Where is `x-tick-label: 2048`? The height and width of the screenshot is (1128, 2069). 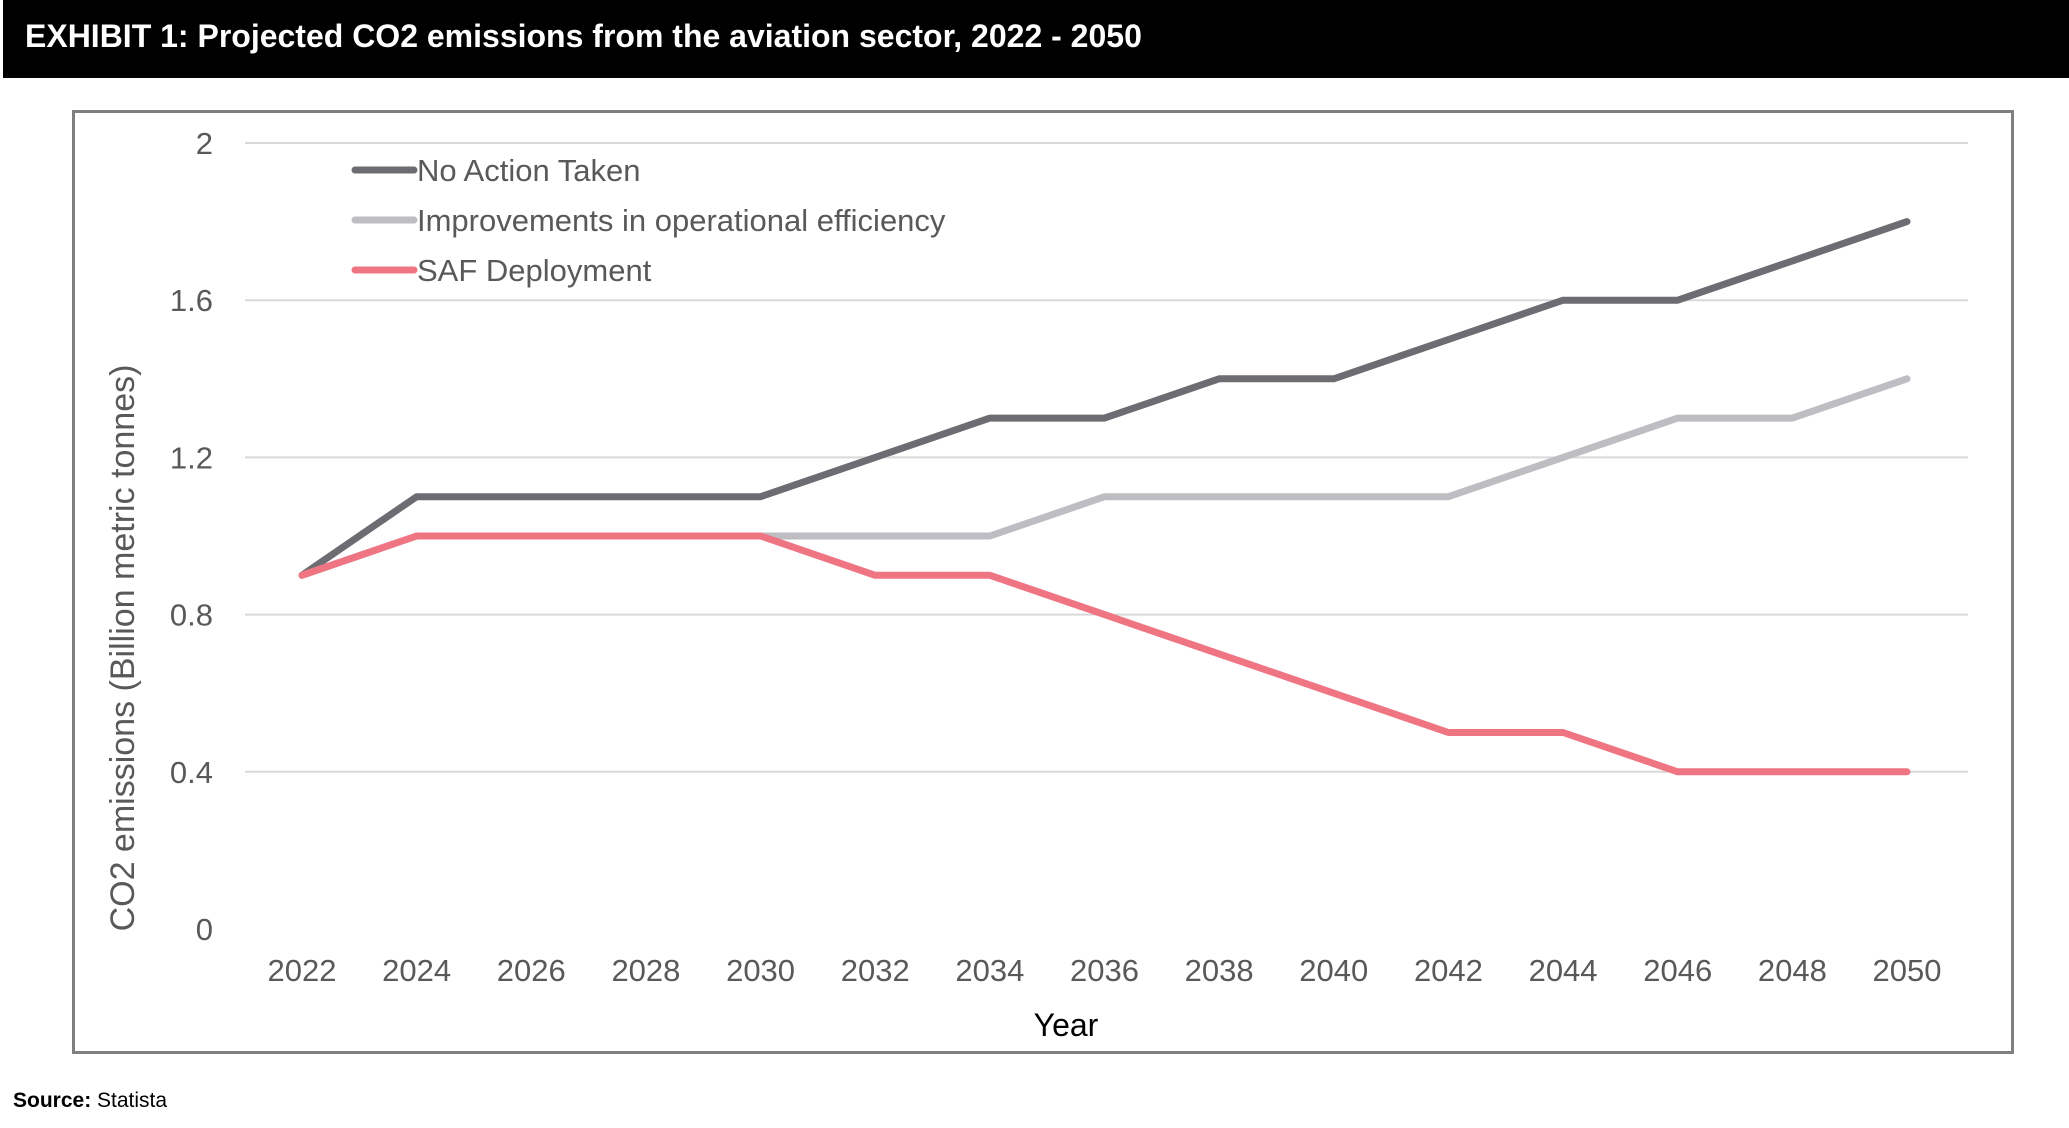 x-tick-label: 2048 is located at coordinates (1792, 970).